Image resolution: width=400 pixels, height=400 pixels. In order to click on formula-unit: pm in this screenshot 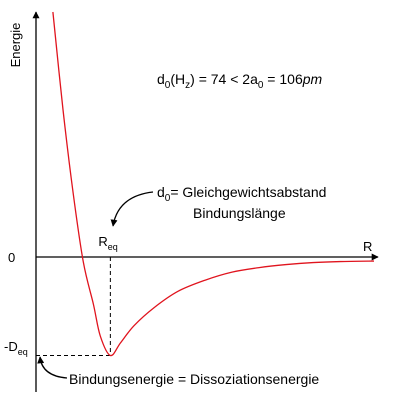, I will do `click(312, 79)`.